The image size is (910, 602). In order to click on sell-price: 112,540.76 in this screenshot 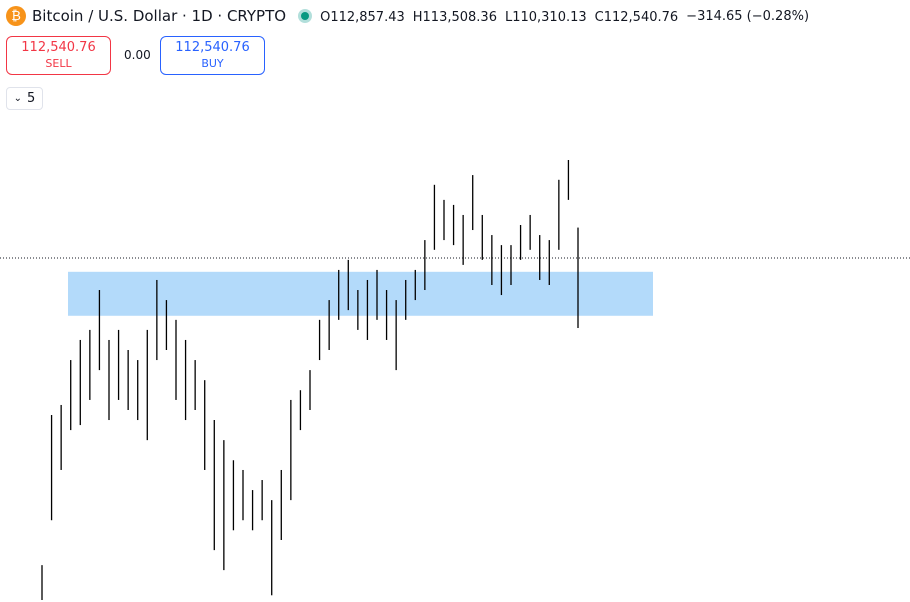, I will do `click(58, 47)`.